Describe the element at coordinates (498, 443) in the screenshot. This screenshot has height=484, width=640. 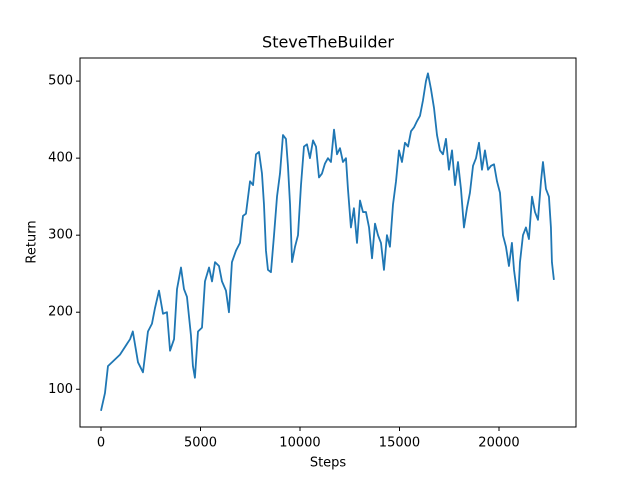
I see `x-tick-label: 20000` at that location.